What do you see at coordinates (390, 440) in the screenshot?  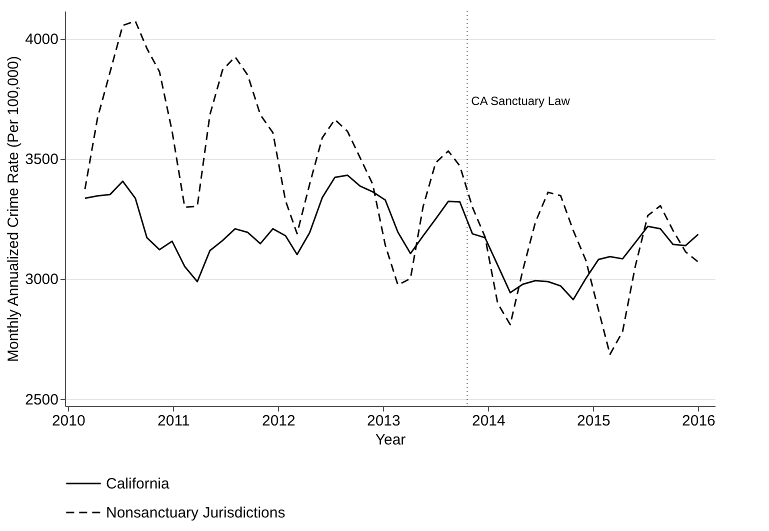 I see `x-axis-title: Year` at bounding box center [390, 440].